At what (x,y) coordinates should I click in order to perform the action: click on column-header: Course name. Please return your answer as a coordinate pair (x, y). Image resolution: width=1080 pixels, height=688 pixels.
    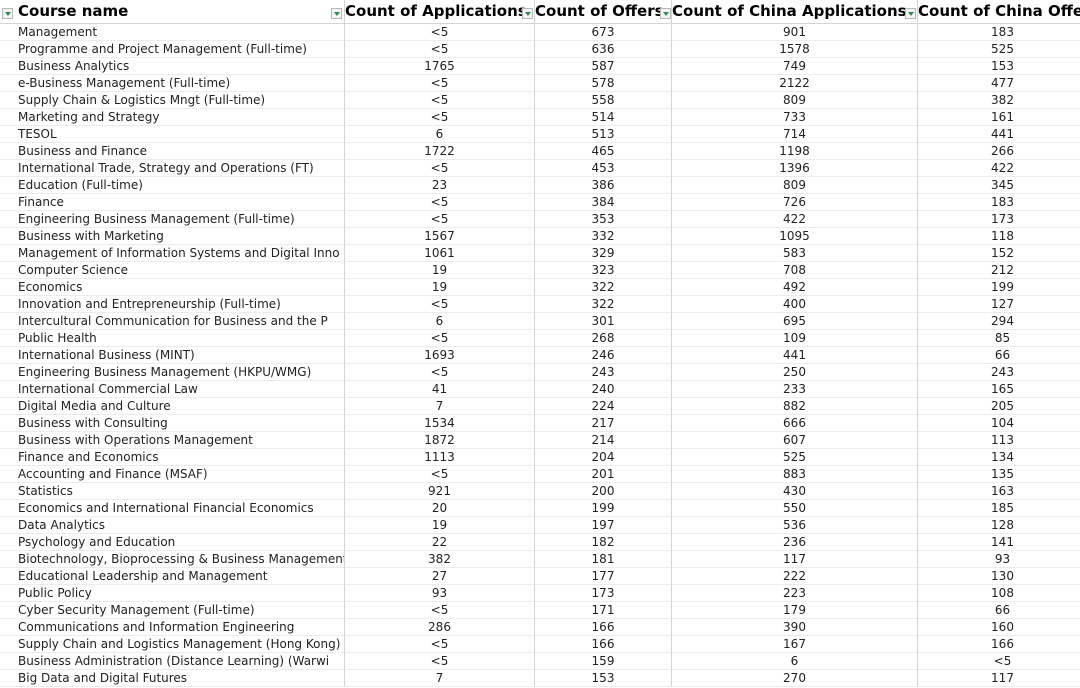
    Looking at the image, I should click on (172, 12).